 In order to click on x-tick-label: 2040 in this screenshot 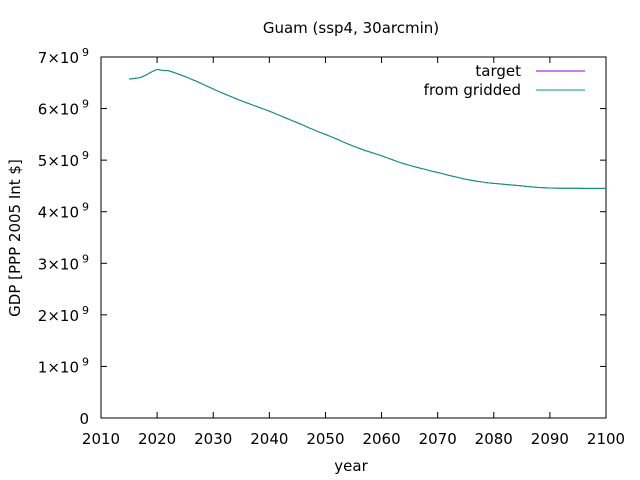, I will do `click(269, 439)`.